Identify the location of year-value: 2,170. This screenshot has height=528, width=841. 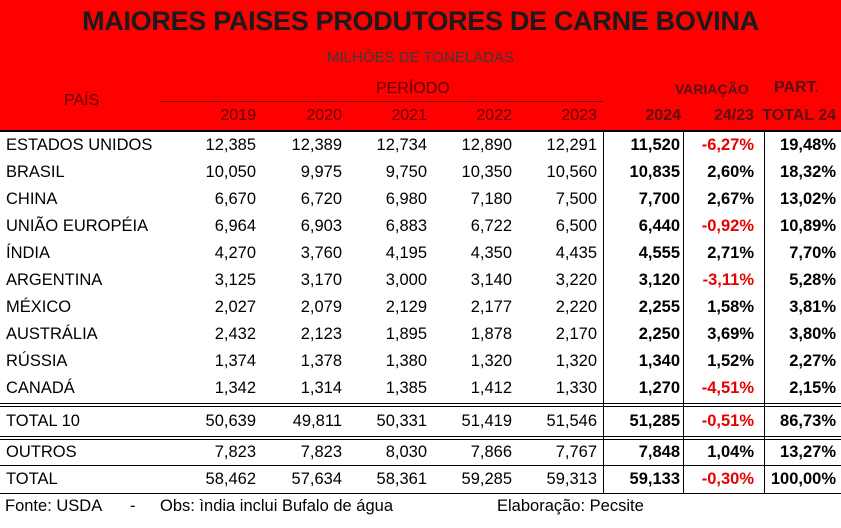
(576, 334).